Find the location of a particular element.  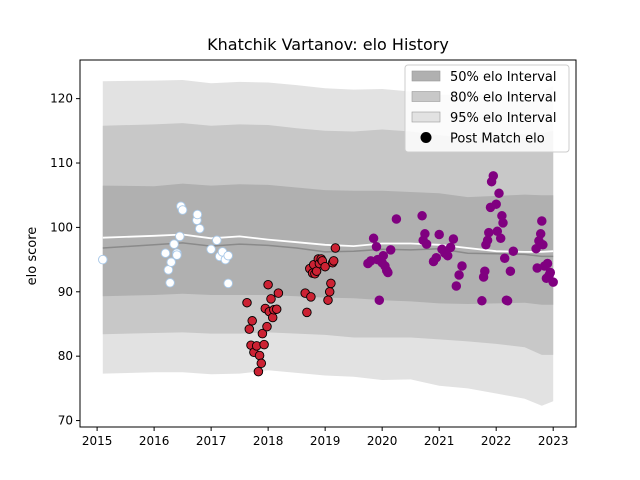

y-tick-label: 120 is located at coordinates (61, 99).